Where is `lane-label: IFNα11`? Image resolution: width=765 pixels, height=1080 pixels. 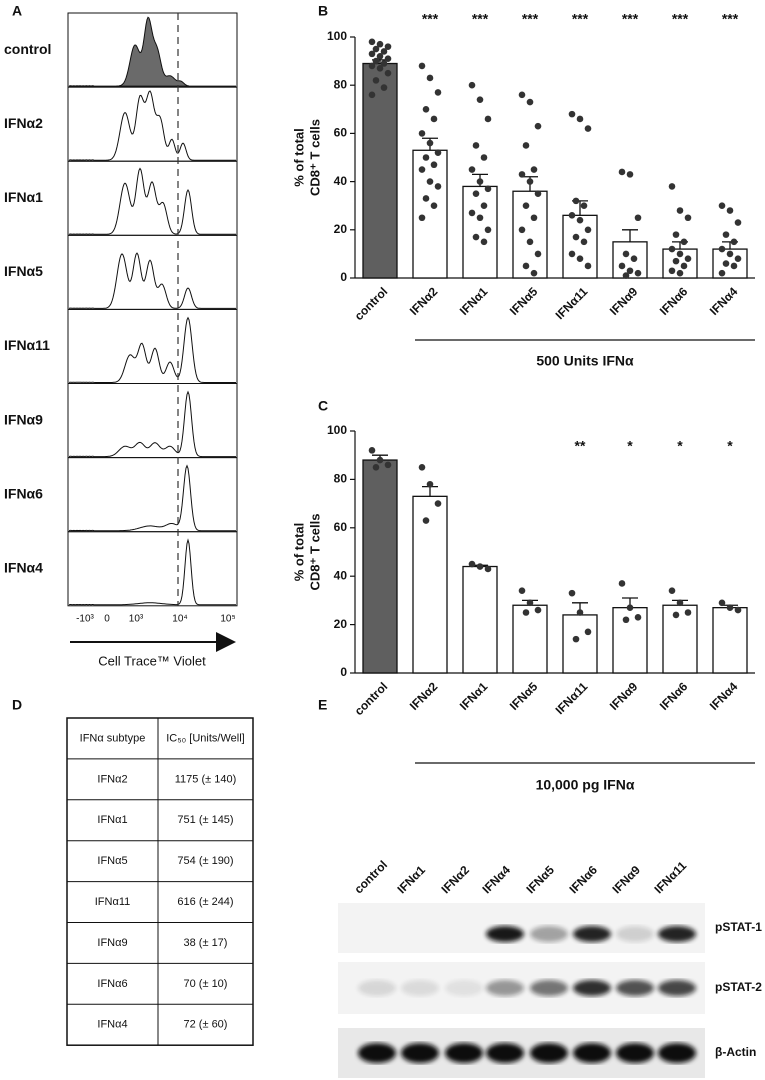 lane-label: IFNα11 is located at coordinates (670, 877).